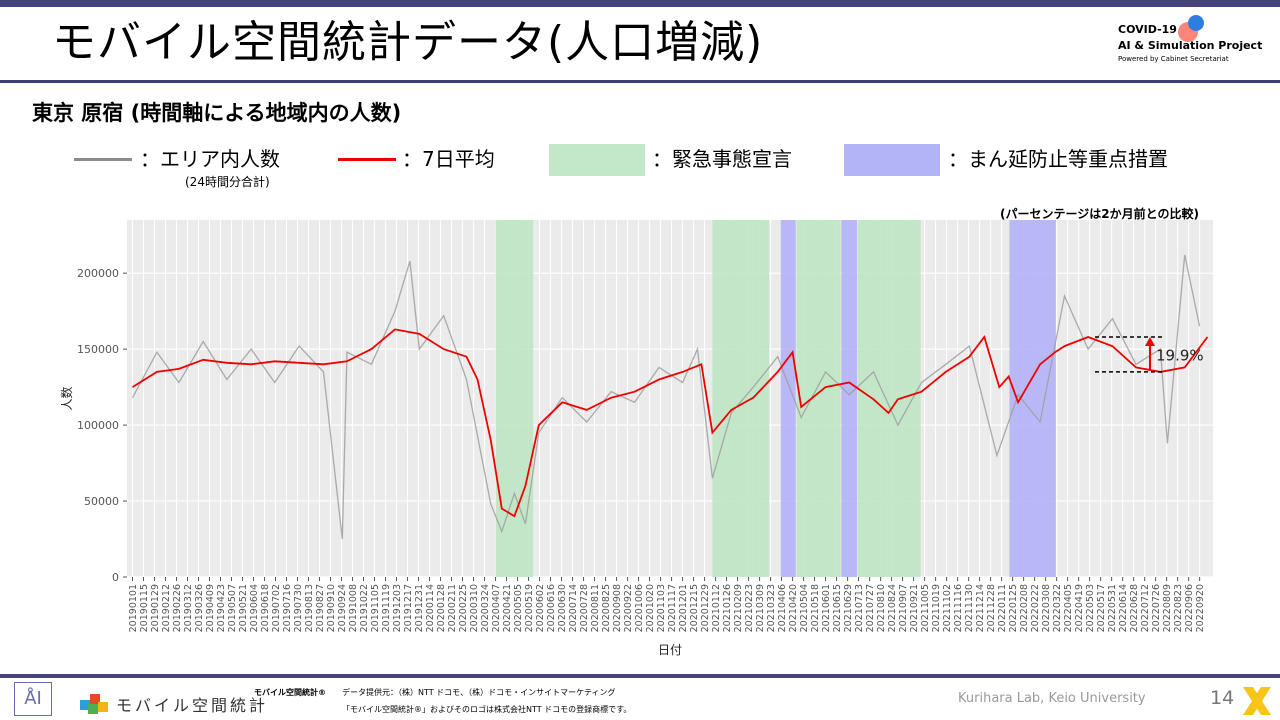  I want to click on x-tick-label: 20191119, so click(386, 608).